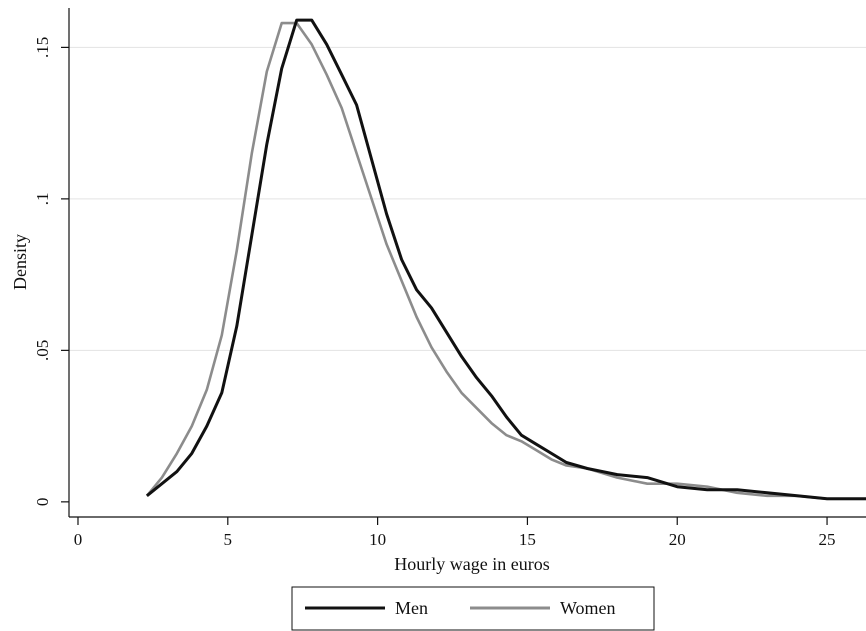 The height and width of the screenshot is (631, 866). Describe the element at coordinates (455, 533) in the screenshot. I see `x-ticks: 0 5 10 15 20 25` at that location.